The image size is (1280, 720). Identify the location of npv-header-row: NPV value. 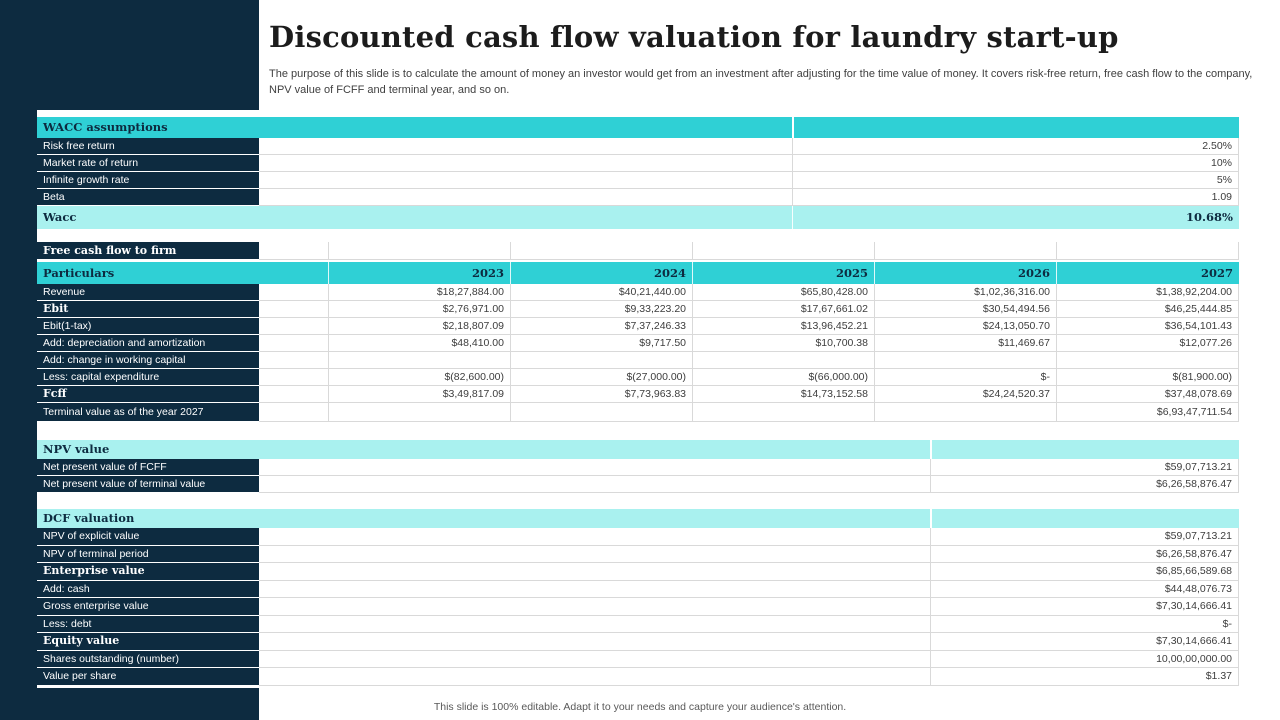
(638, 449).